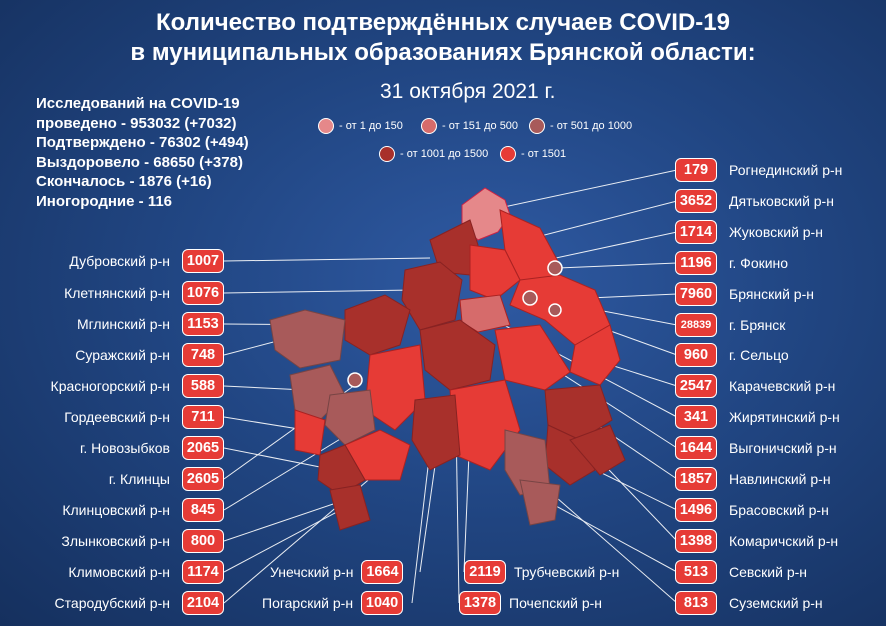 The height and width of the screenshot is (626, 886). I want to click on count-badge: 588, so click(203, 386).